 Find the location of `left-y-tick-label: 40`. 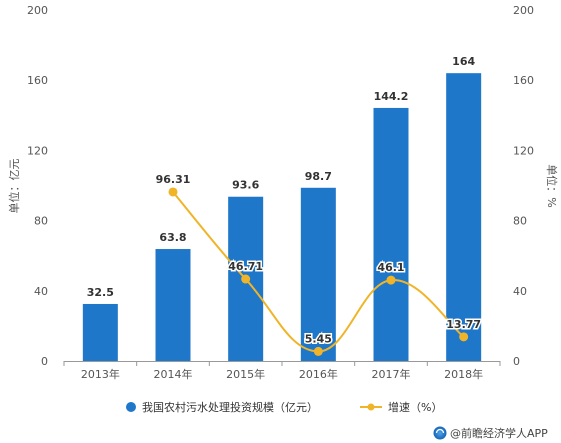

left-y-tick-label: 40 is located at coordinates (41, 291).